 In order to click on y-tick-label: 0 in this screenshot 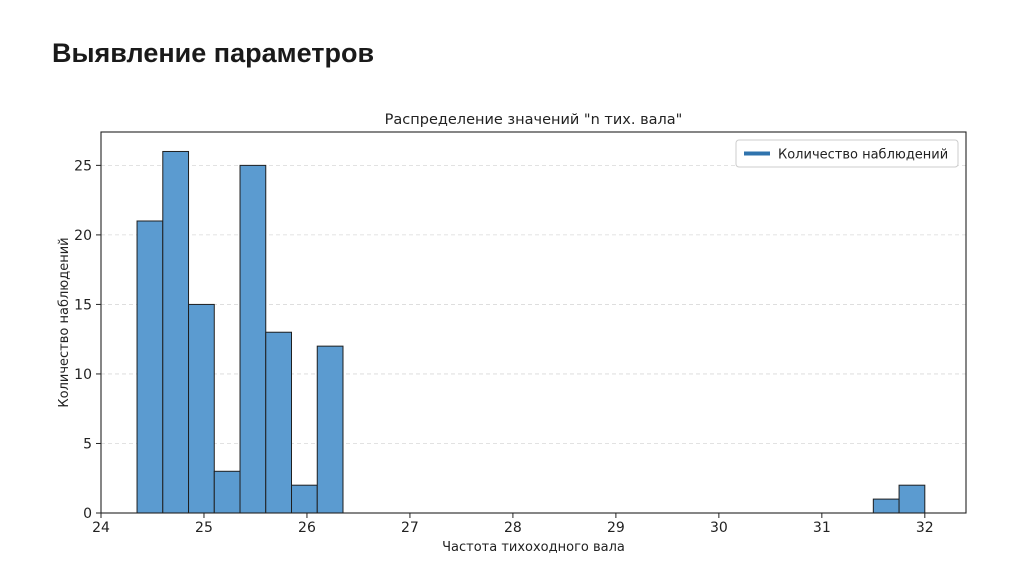, I will do `click(87, 514)`.